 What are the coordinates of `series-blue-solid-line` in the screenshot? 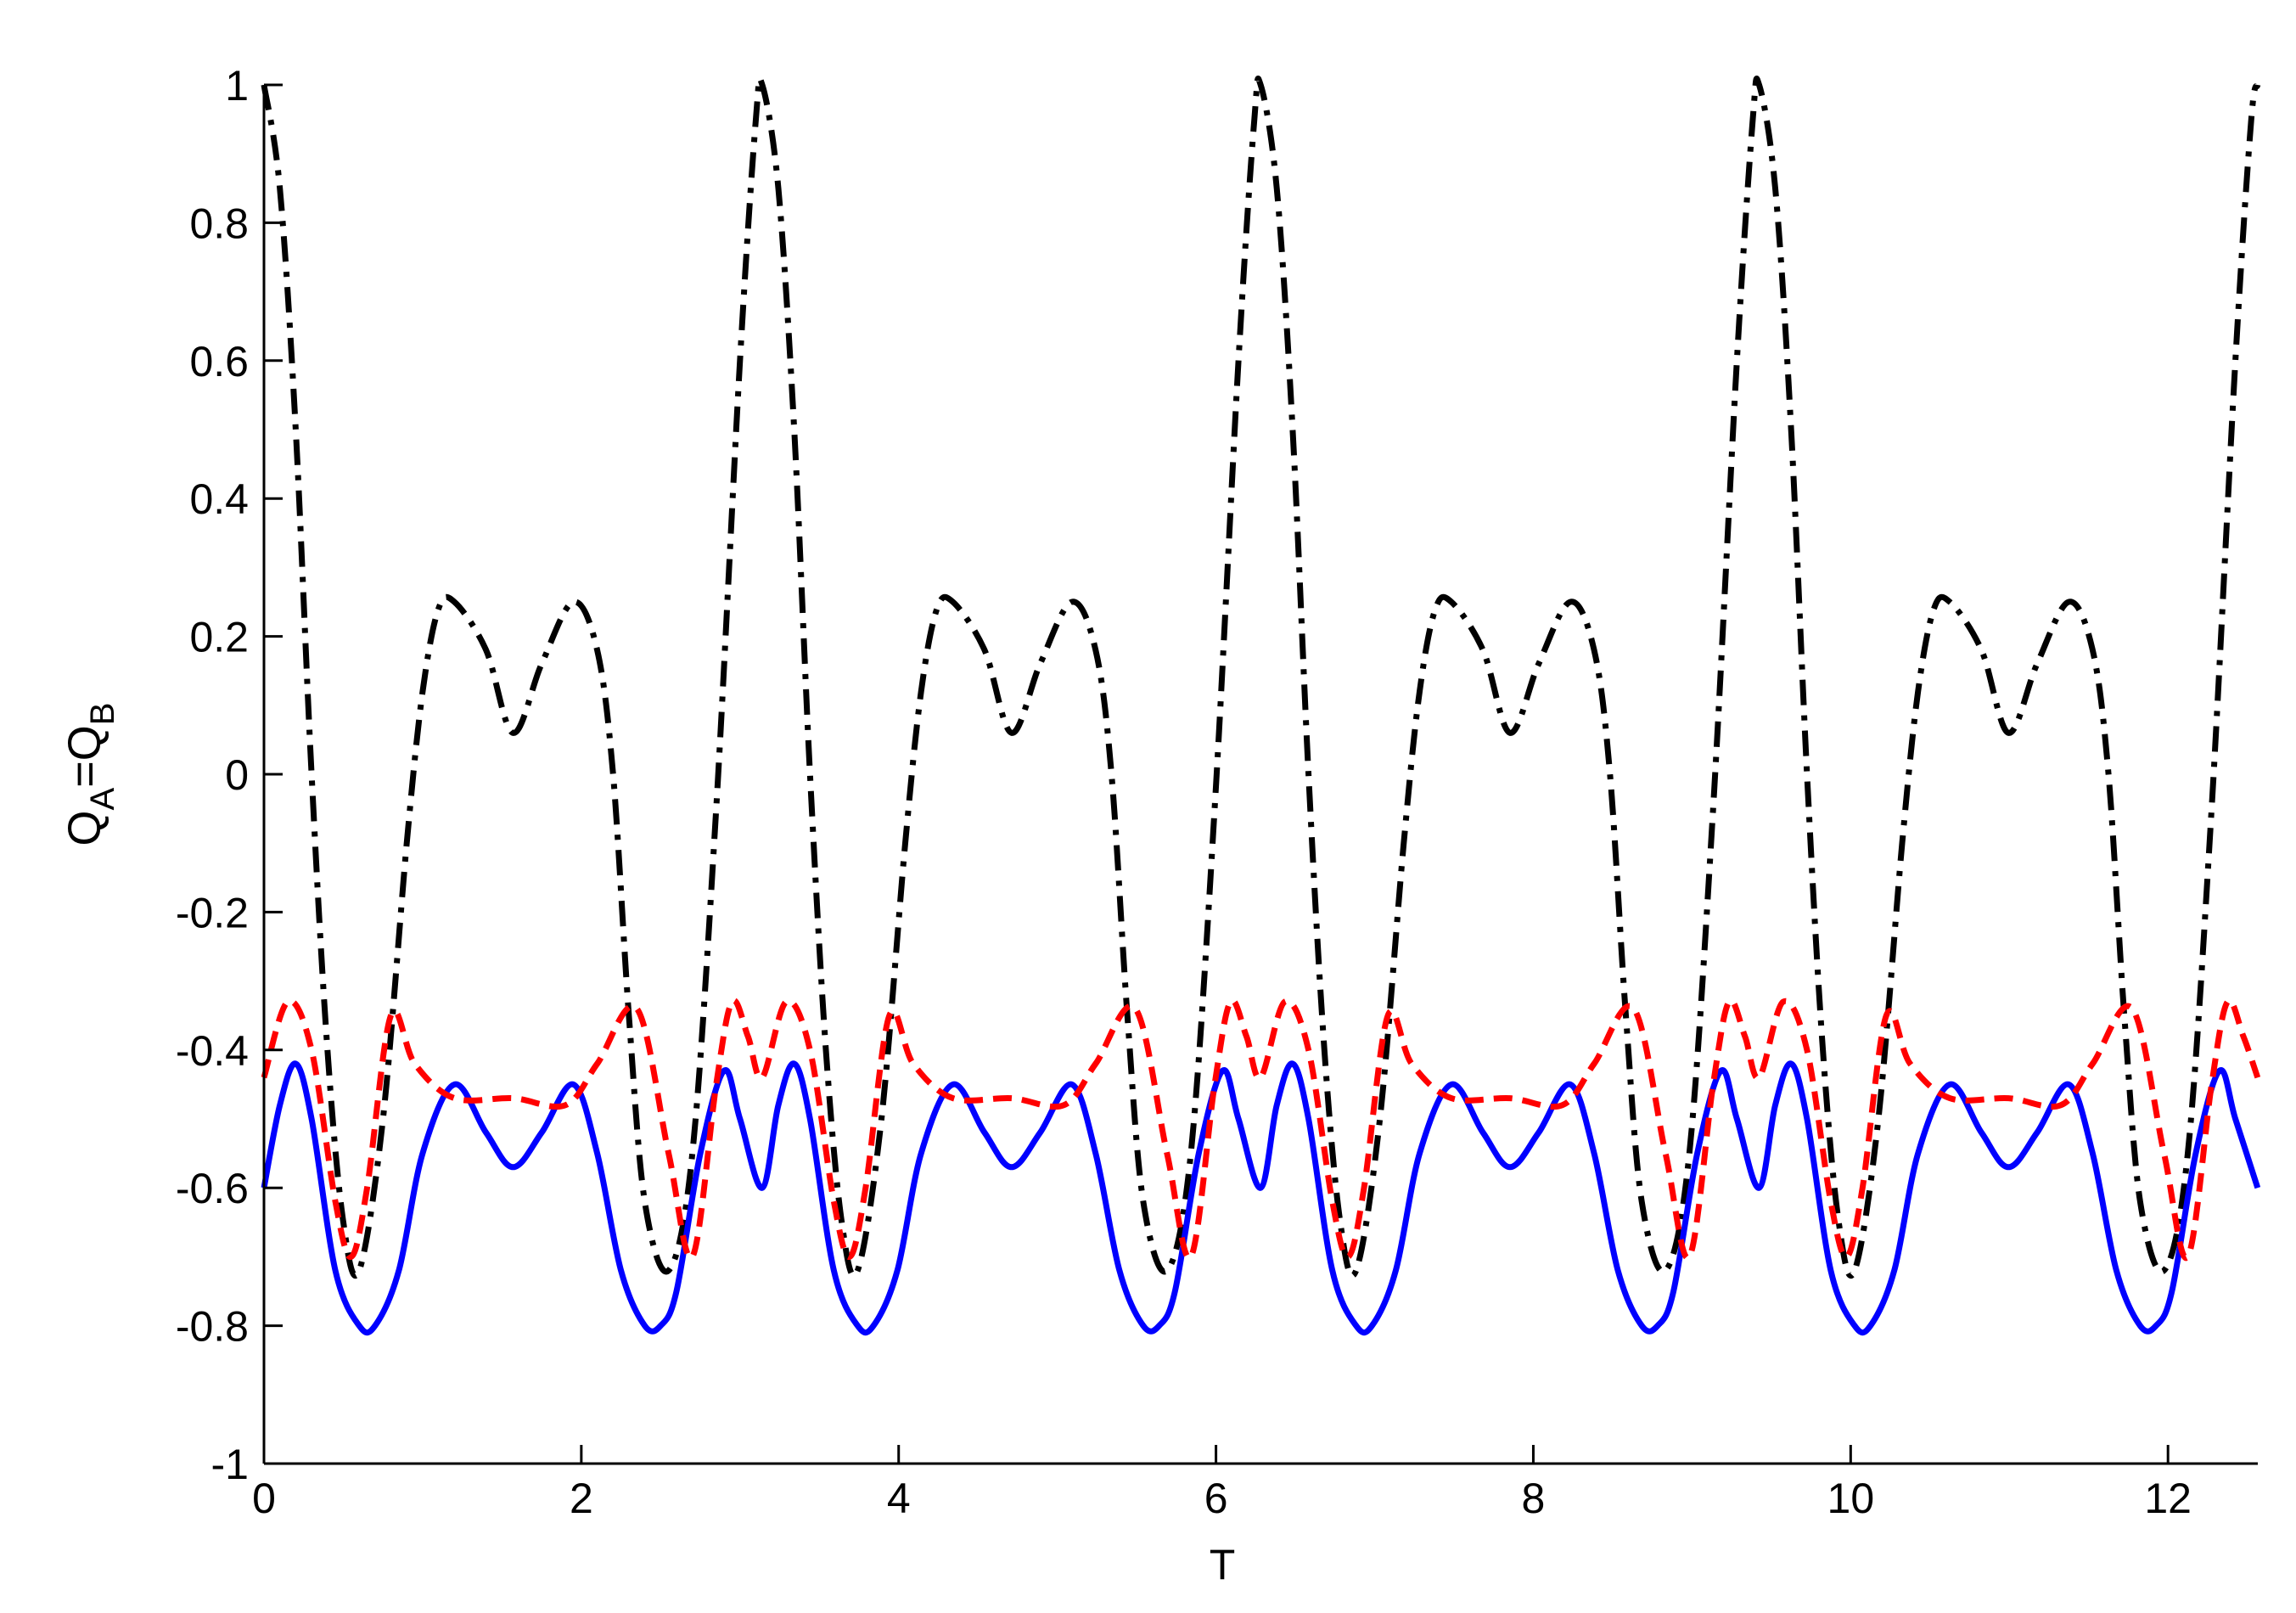 It's located at (1261, 1198).